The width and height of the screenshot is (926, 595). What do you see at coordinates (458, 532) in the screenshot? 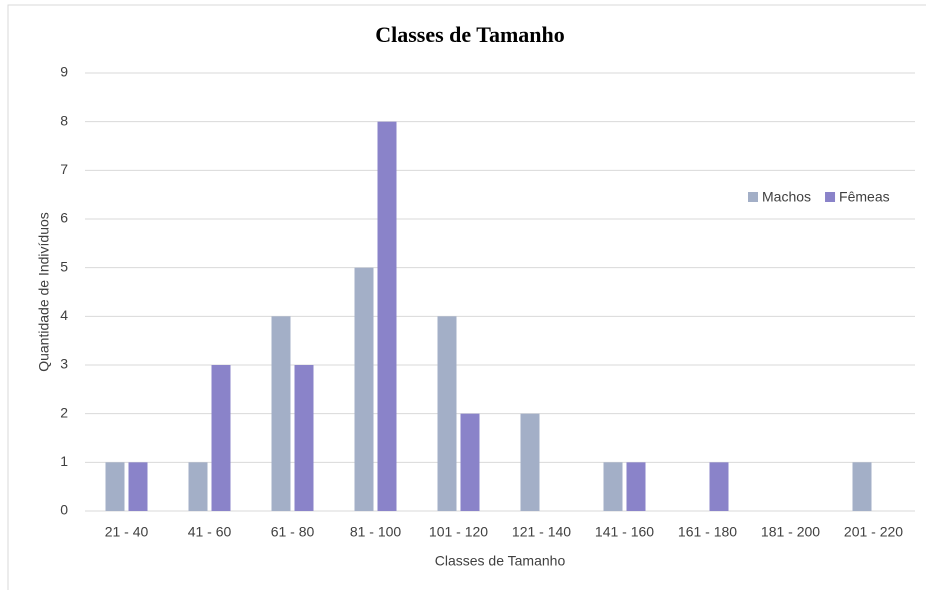
I see `x-tick-label: 101 - 120` at bounding box center [458, 532].